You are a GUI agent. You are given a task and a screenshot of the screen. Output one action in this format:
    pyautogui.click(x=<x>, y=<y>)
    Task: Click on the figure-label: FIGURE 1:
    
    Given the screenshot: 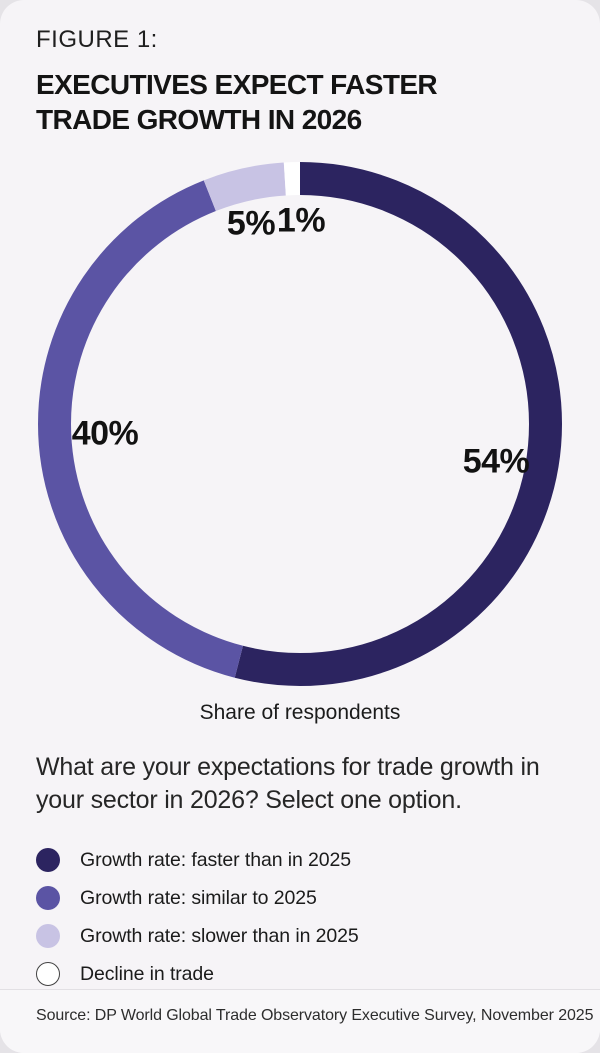 What is the action you would take?
    pyautogui.click(x=97, y=39)
    